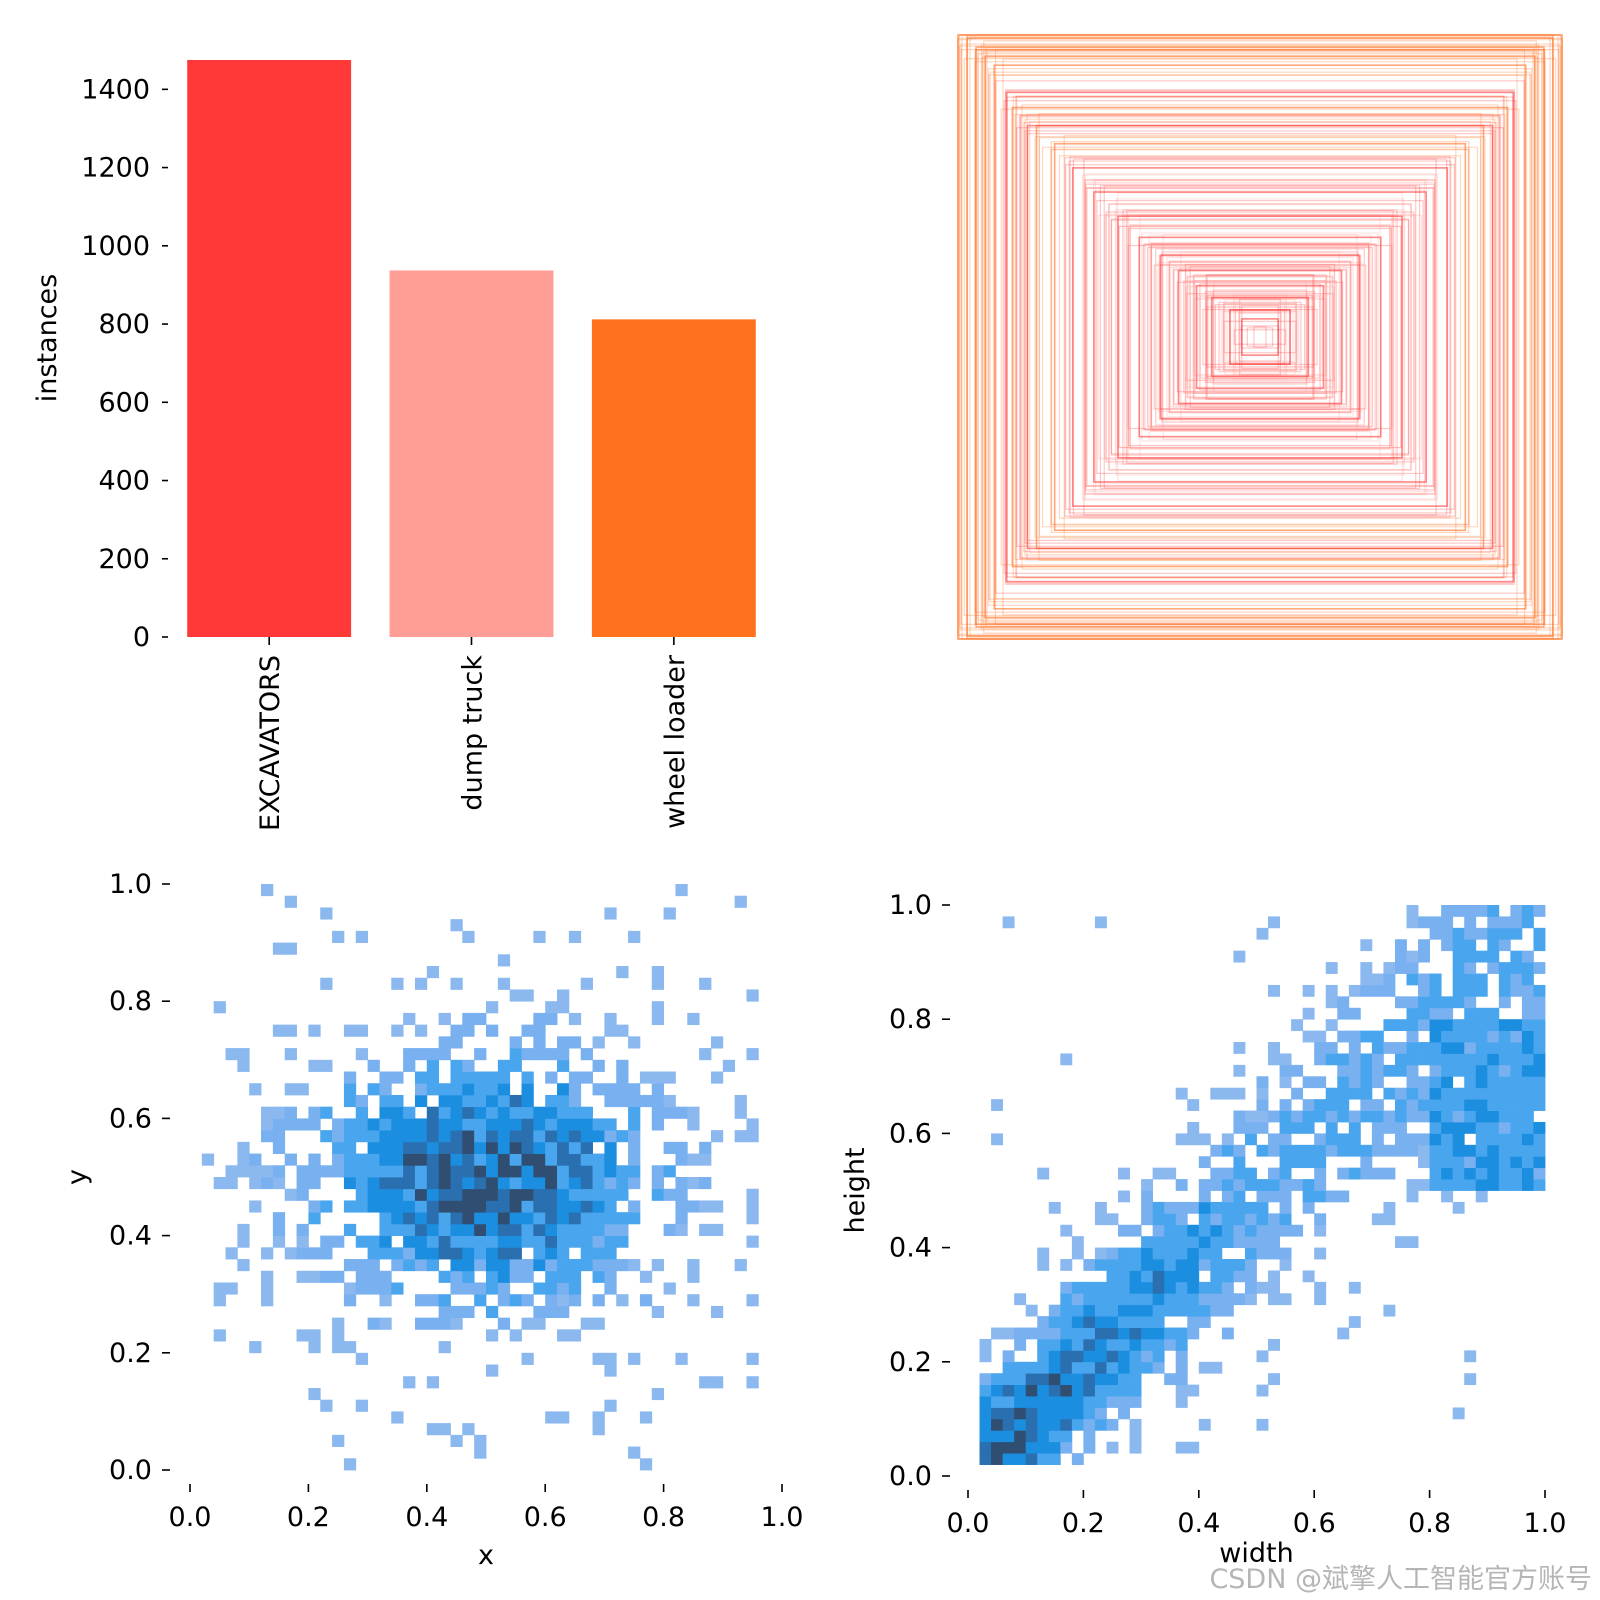 The width and height of the screenshot is (1600, 1600). I want to click on label-box-jitter, so click(1260, 337).